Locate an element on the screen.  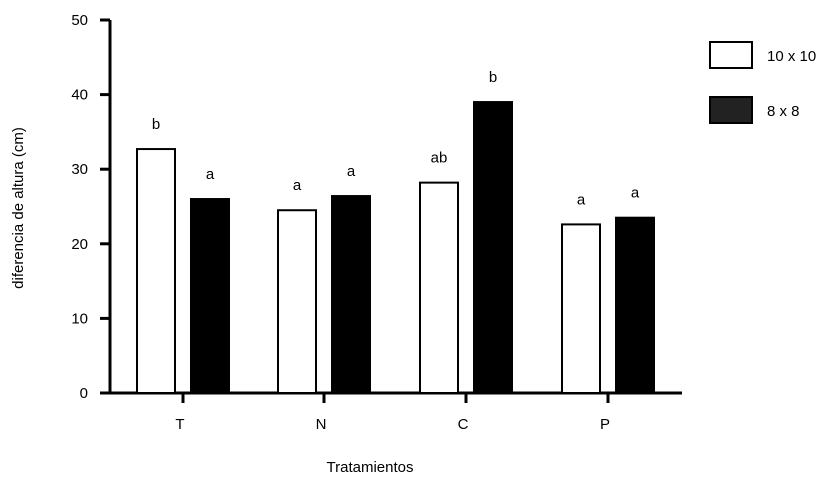
x-tick-label: P is located at coordinates (605, 424).